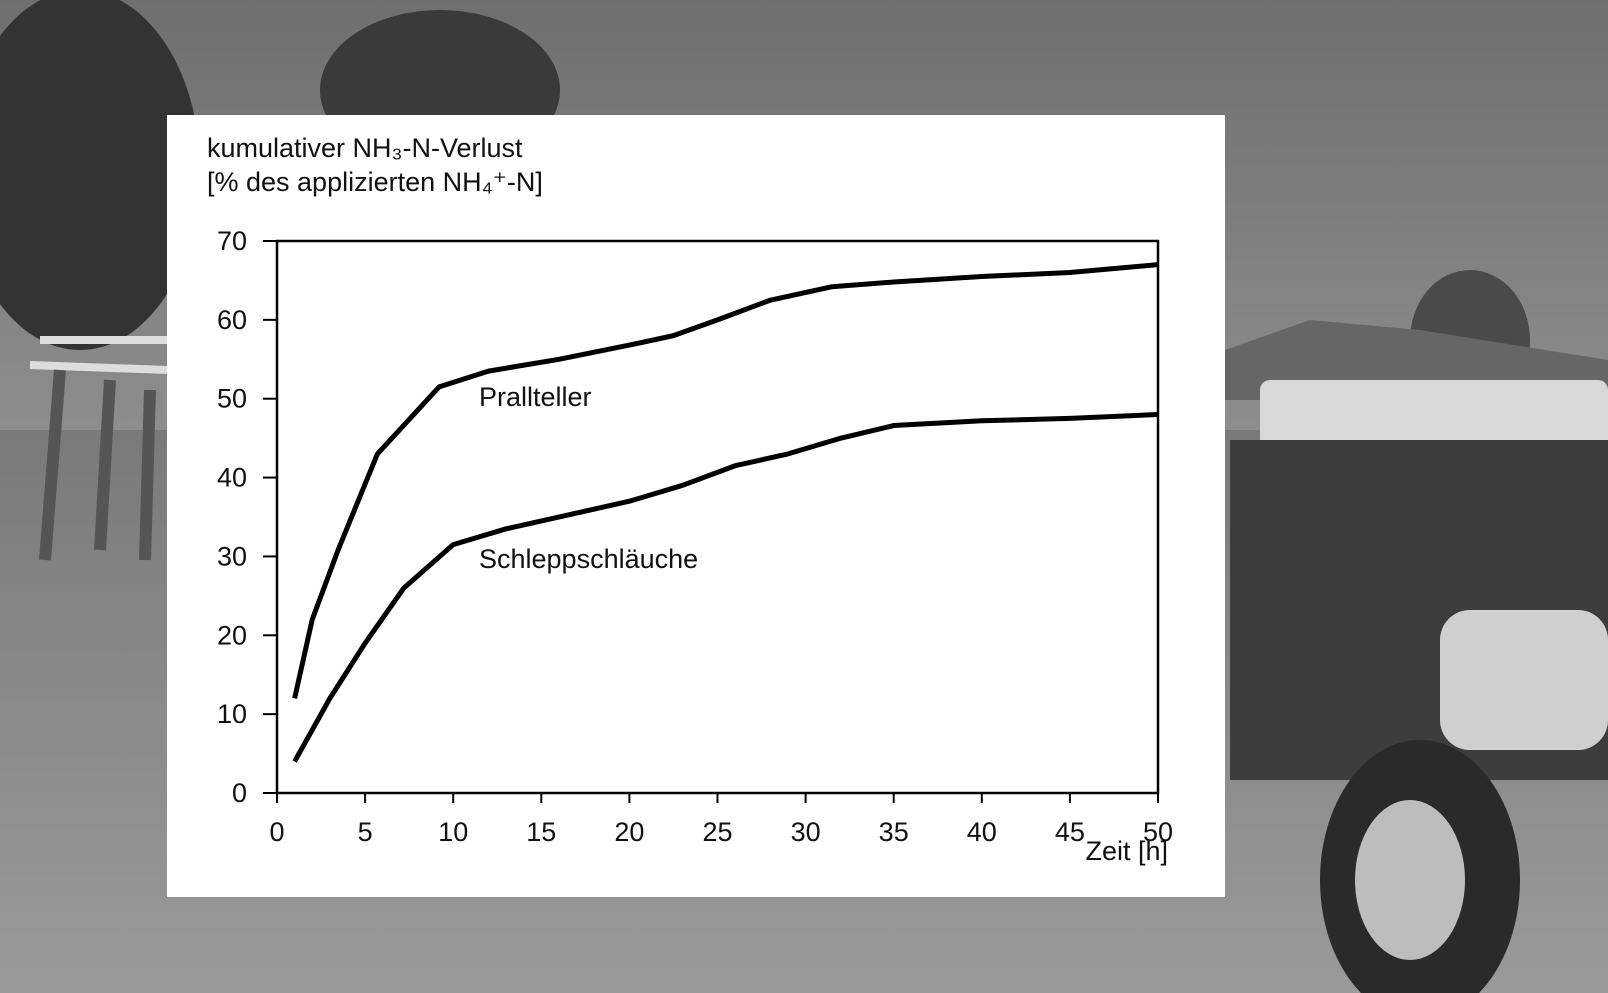  What do you see at coordinates (365, 832) in the screenshot?
I see `x-tick-label: 5` at bounding box center [365, 832].